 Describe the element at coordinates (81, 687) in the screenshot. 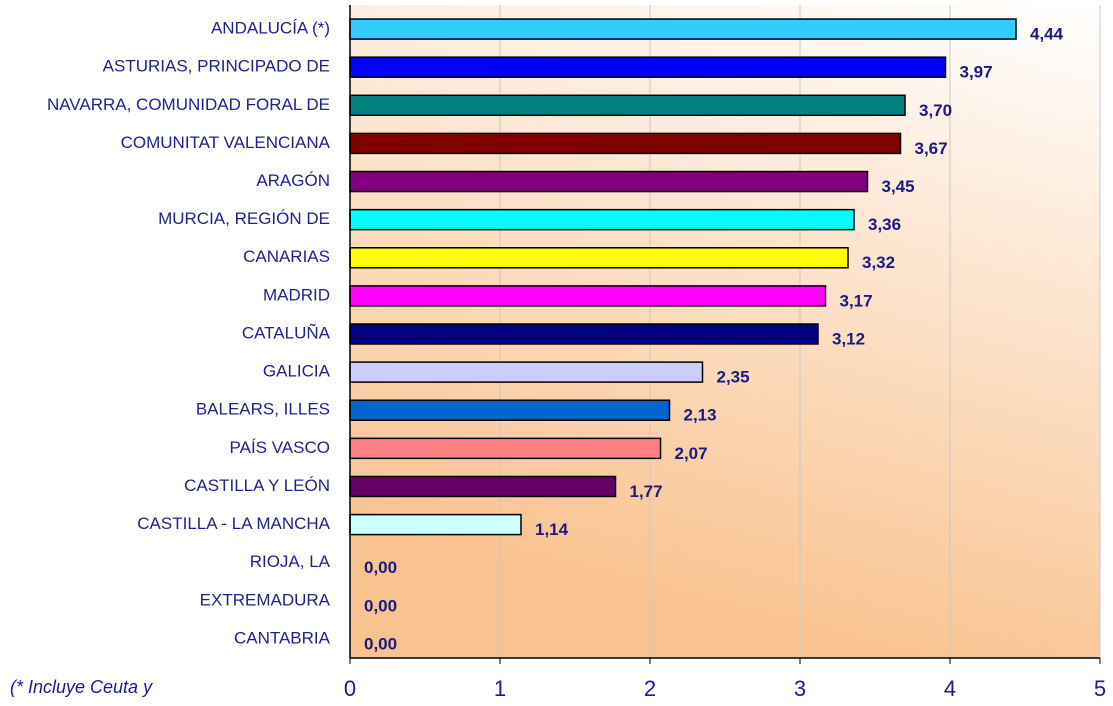

I see `annotation: (* Incluye Ceuta y` at that location.